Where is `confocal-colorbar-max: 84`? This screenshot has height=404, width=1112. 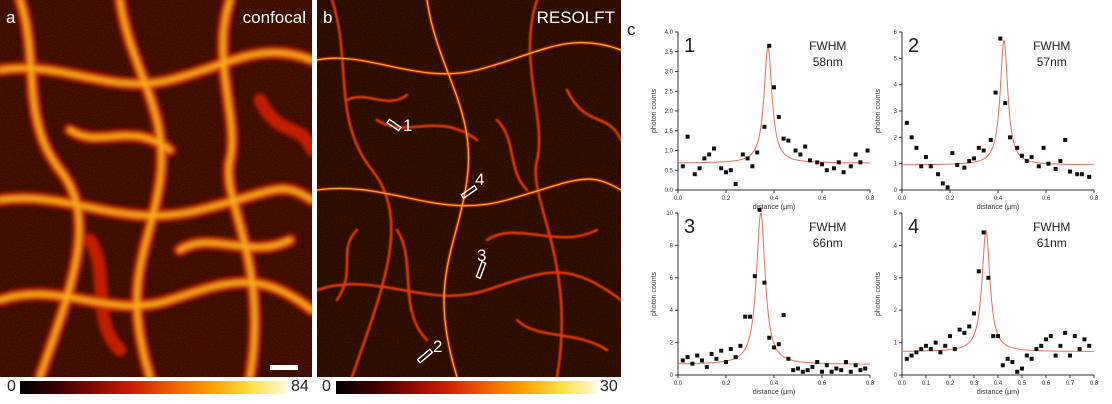
confocal-colorbar-max: 84 is located at coordinates (300, 386).